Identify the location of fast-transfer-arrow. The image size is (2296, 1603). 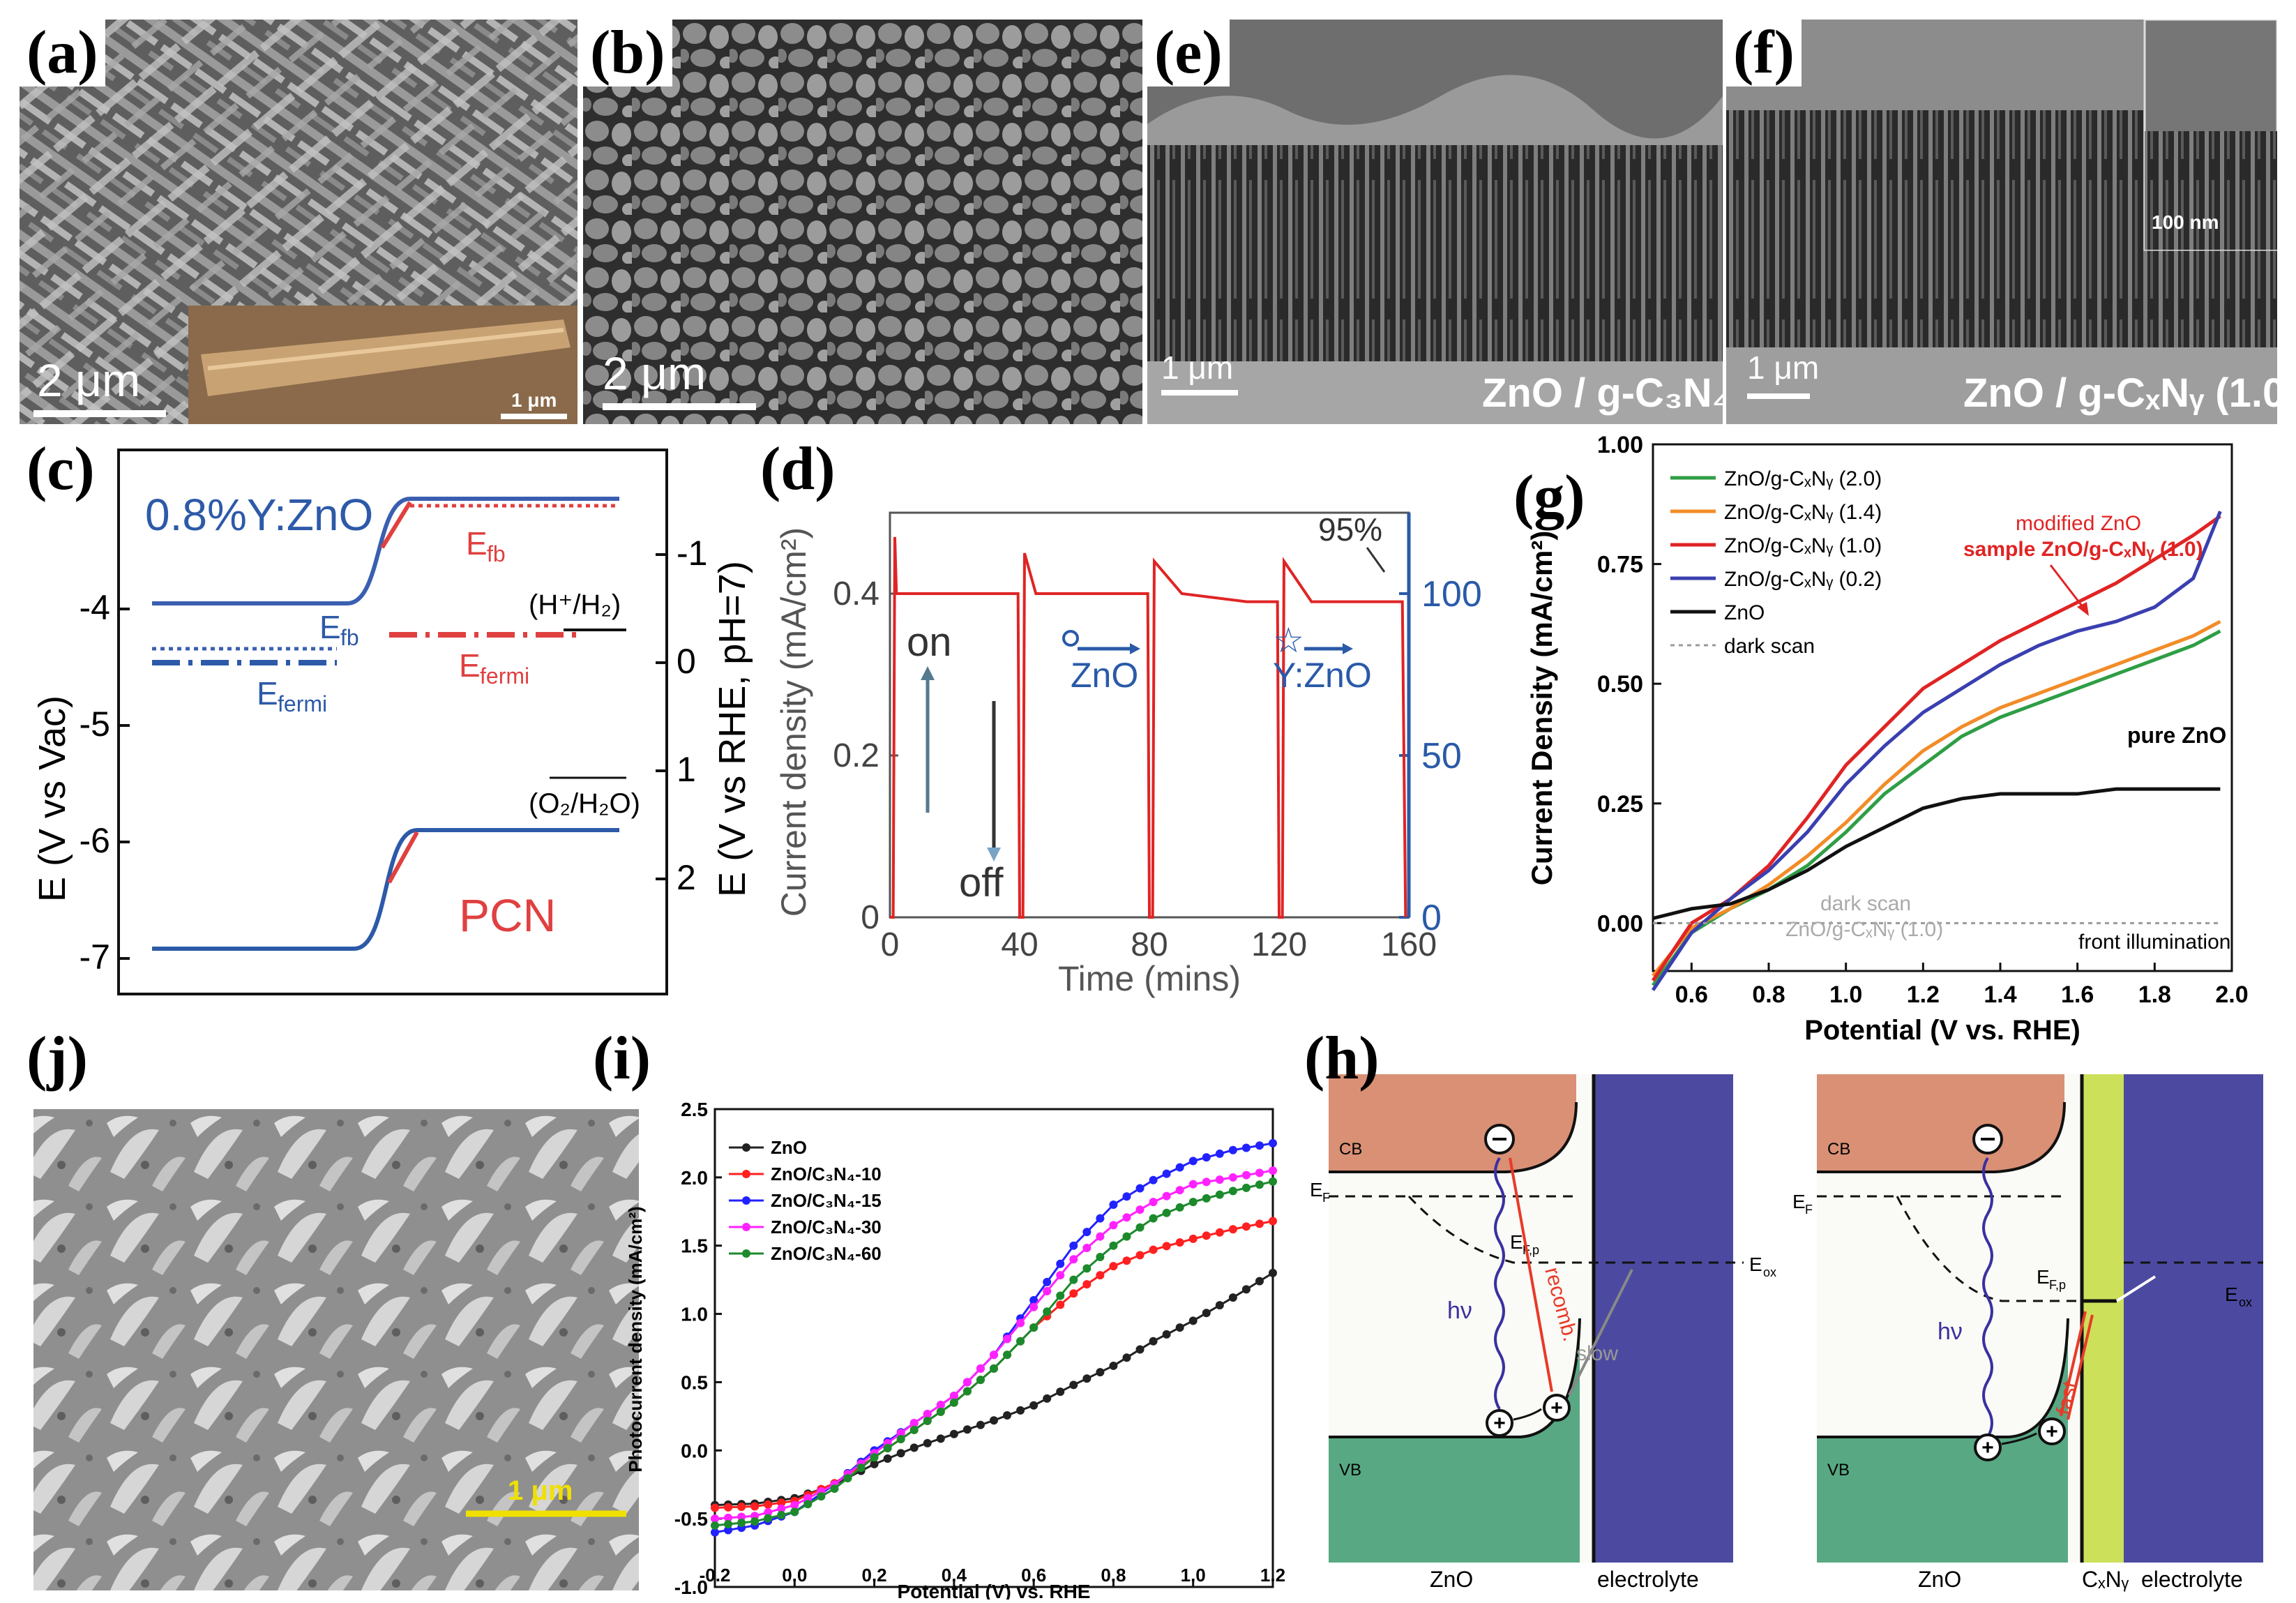
(2073, 1364).